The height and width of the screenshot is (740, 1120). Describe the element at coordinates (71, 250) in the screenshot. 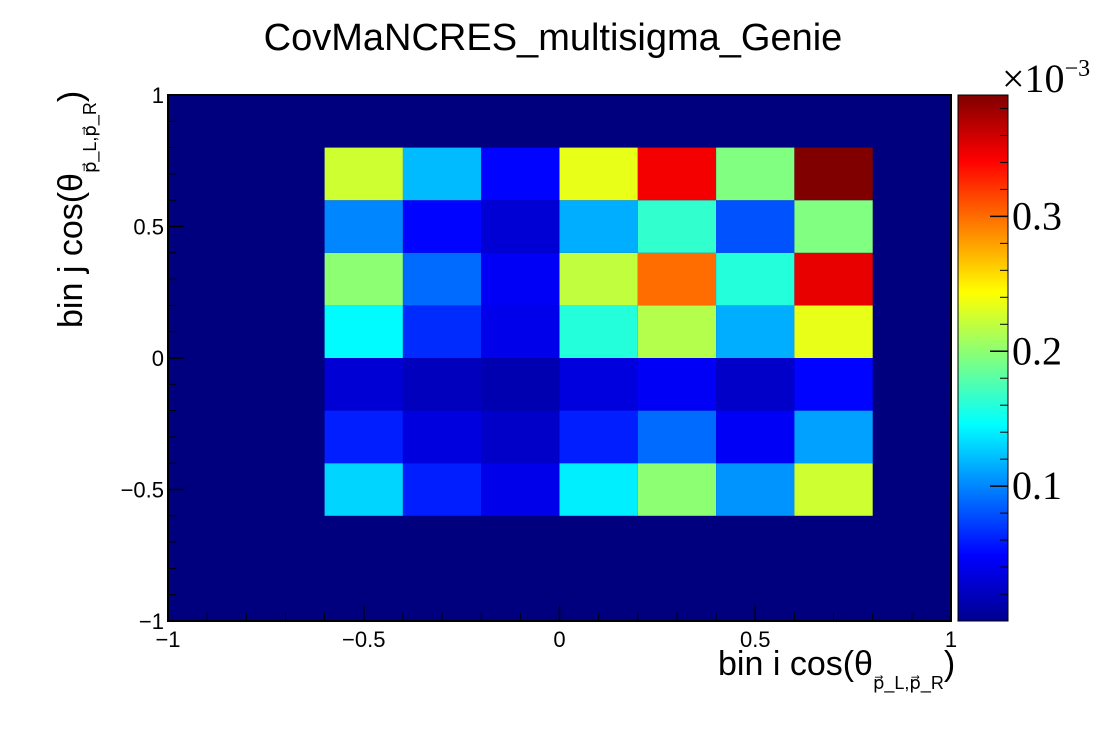

I see `y-axis-label-main: bin j cos(θ` at that location.